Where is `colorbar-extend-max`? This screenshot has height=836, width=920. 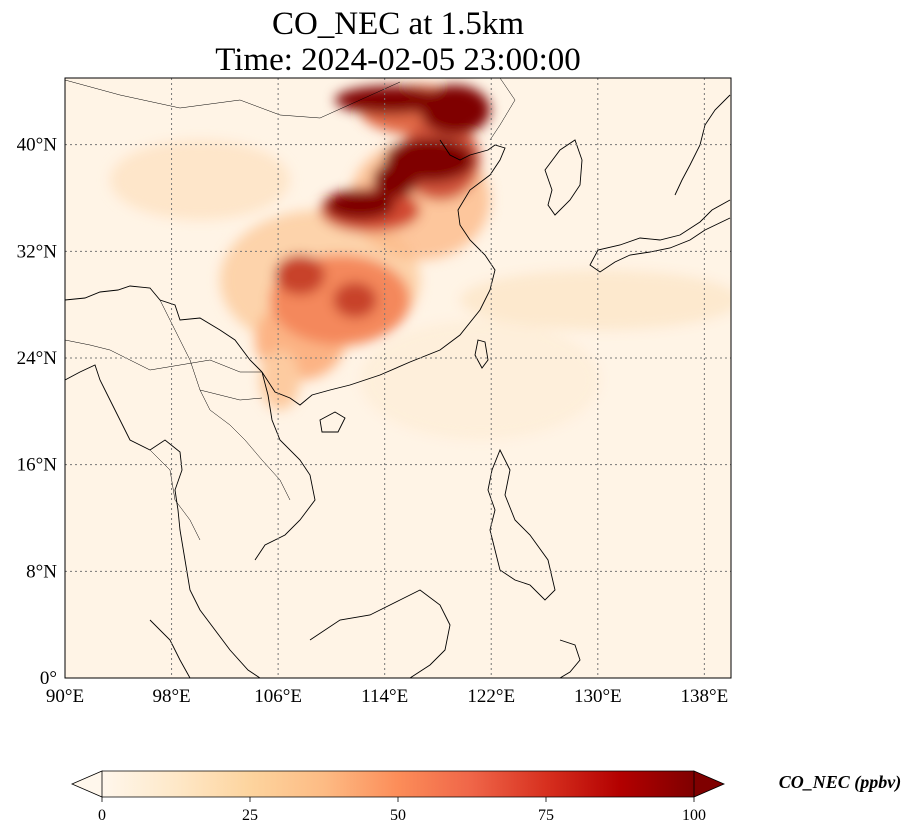 colorbar-extend-max is located at coordinates (709, 784).